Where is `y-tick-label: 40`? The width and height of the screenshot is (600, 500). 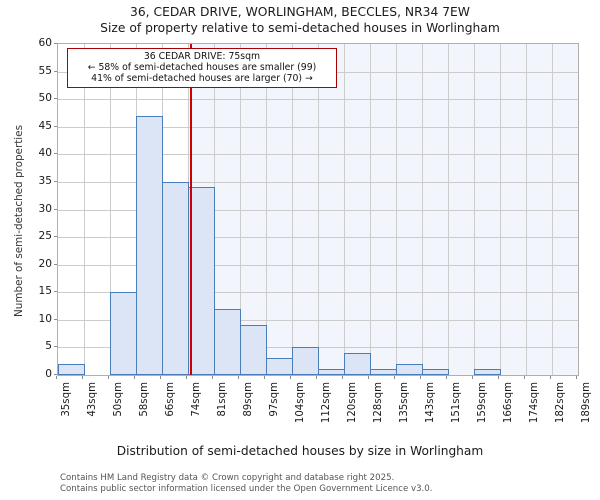
y-tick-label: 40 is located at coordinates (45, 153).